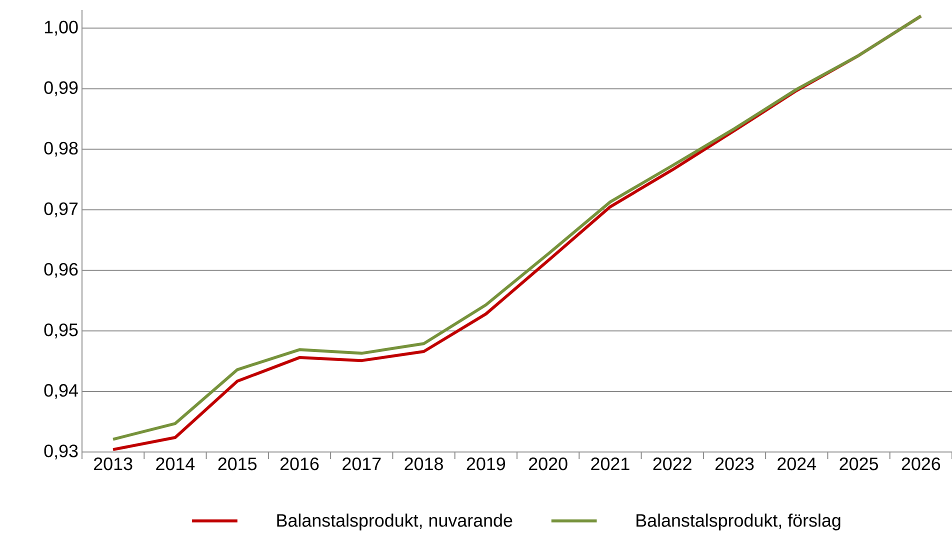 This screenshot has height=557, width=952. I want to click on x-tick-label: 2020, so click(548, 464).